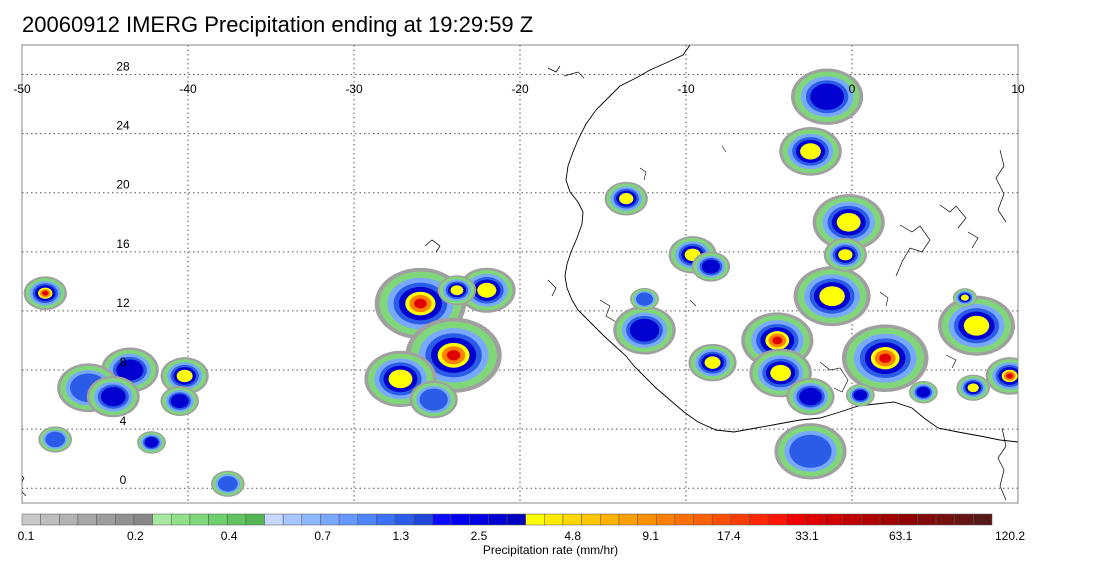 Image resolution: width=1101 pixels, height=571 pixels. Describe the element at coordinates (123, 421) in the screenshot. I see `lat-tick-label: 4` at that location.